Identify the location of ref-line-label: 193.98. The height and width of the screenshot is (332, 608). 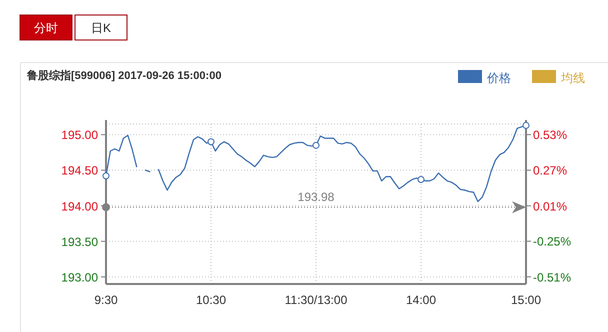
(316, 197).